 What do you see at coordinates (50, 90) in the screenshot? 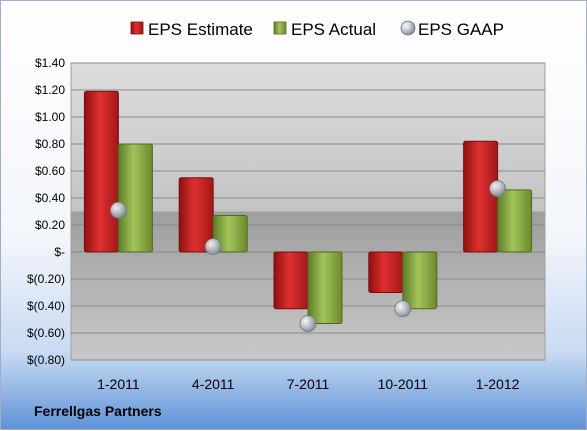
I see `y-tick-label: $1.20` at bounding box center [50, 90].